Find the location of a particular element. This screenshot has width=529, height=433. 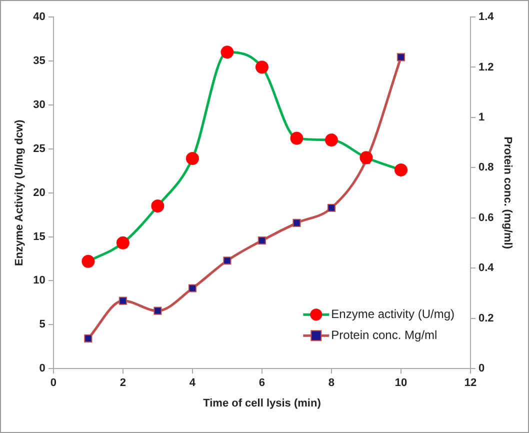

x-tick-label: 10 is located at coordinates (401, 383).